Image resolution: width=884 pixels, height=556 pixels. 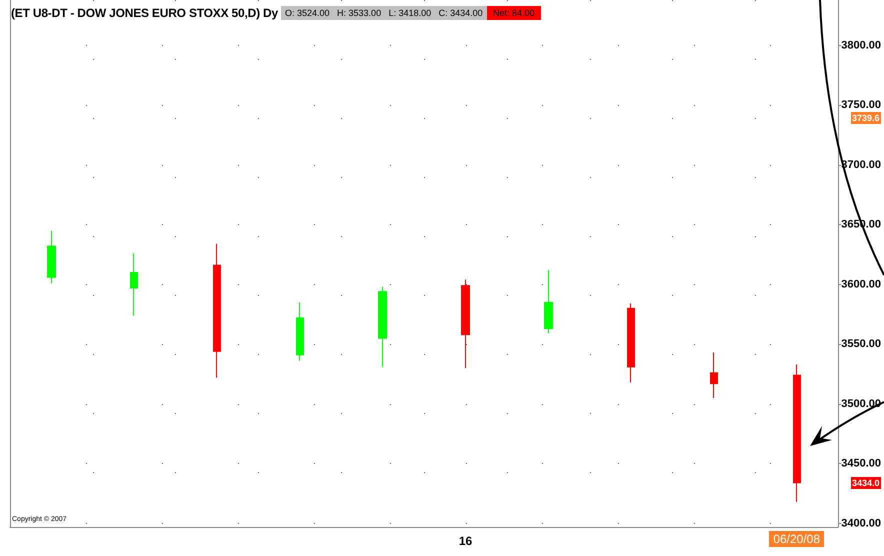 I want to click on y-tick-label: 3500.00, so click(x=861, y=404).